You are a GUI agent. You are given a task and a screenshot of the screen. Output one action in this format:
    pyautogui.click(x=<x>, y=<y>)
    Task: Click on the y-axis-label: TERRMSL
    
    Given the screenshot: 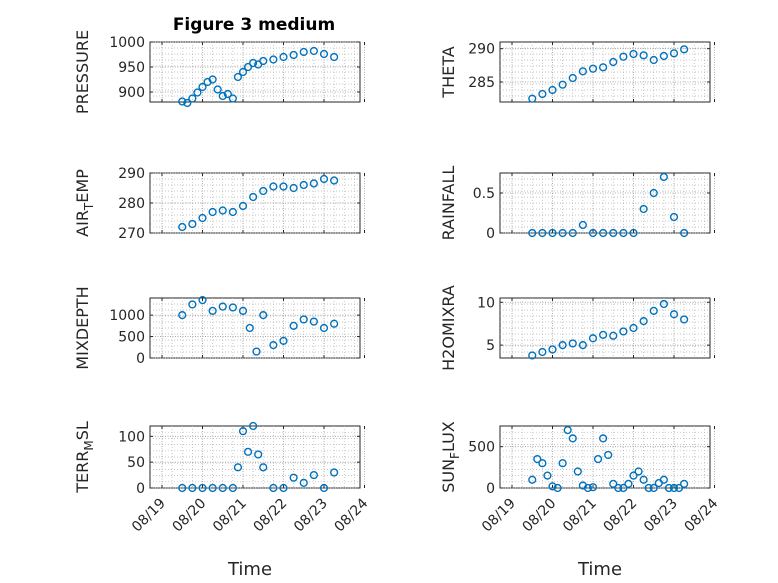 What is the action you would take?
    pyautogui.click(x=84, y=457)
    